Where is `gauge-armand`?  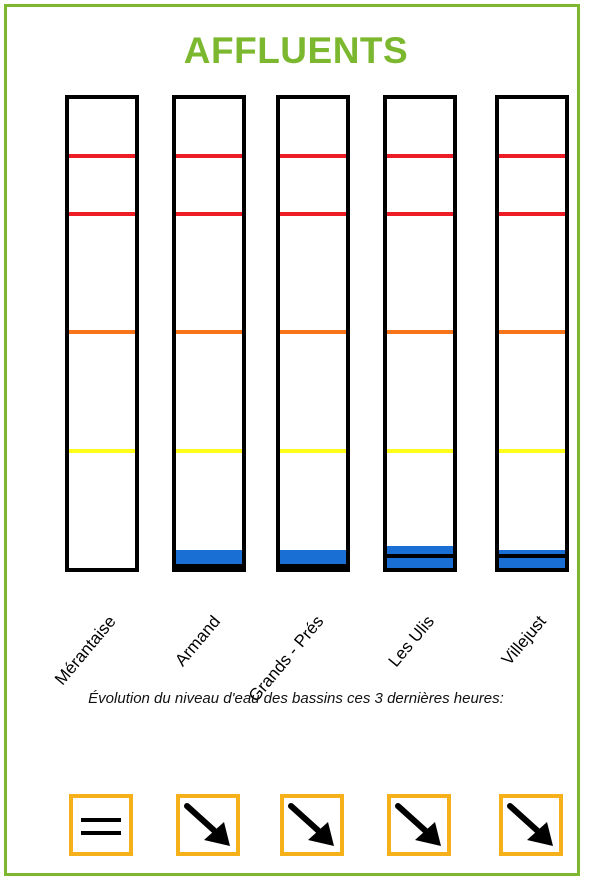 gauge-armand is located at coordinates (209, 333).